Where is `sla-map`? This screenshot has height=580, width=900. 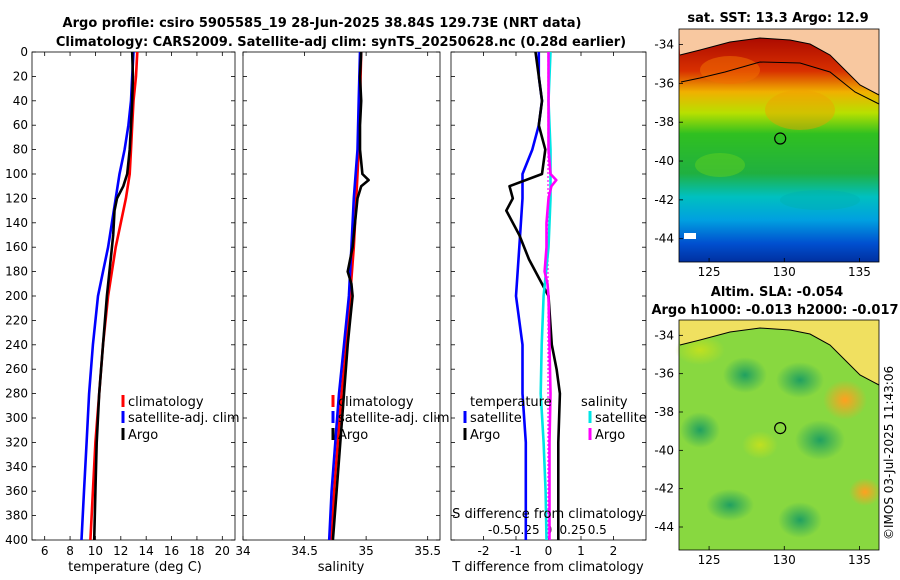
sla-map is located at coordinates (778, 435).